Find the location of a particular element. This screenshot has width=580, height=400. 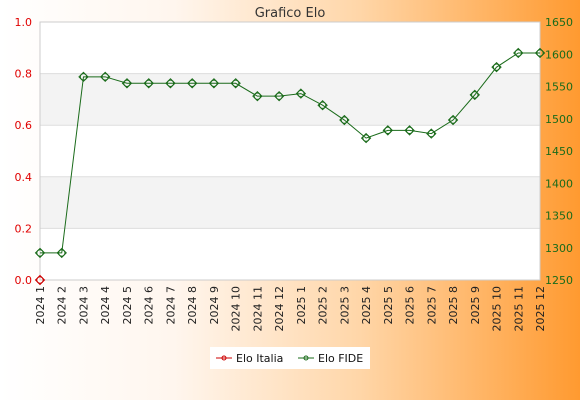

y-left-tick-label: 0.0 is located at coordinates (24, 280).